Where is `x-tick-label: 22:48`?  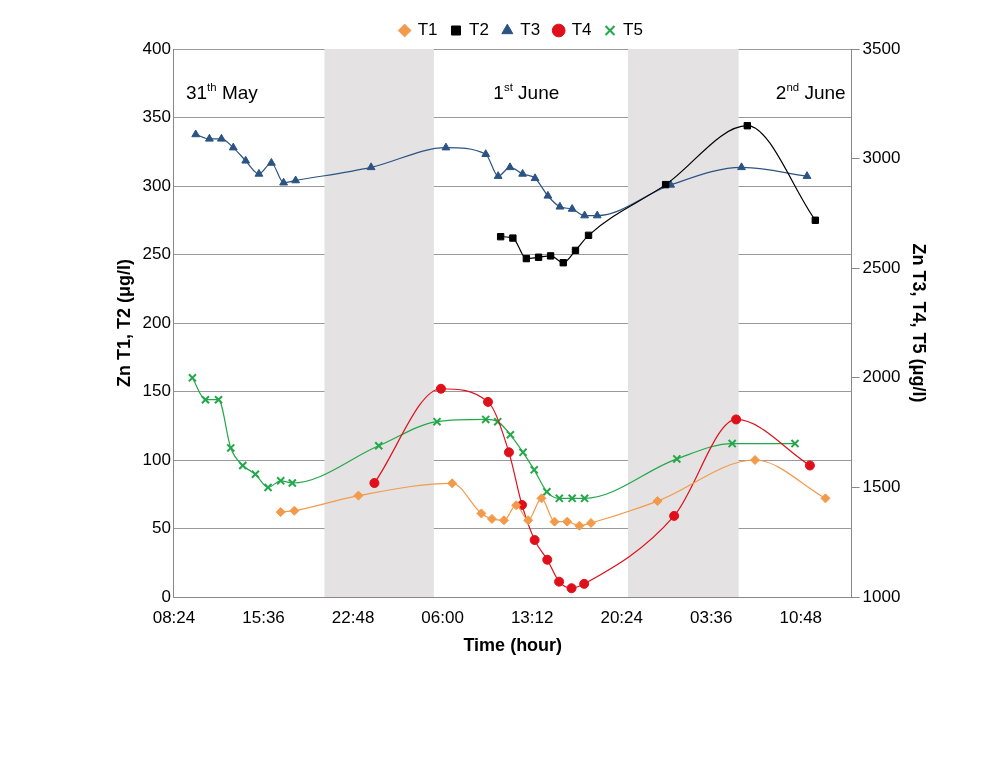 x-tick-label: 22:48 is located at coordinates (353, 617).